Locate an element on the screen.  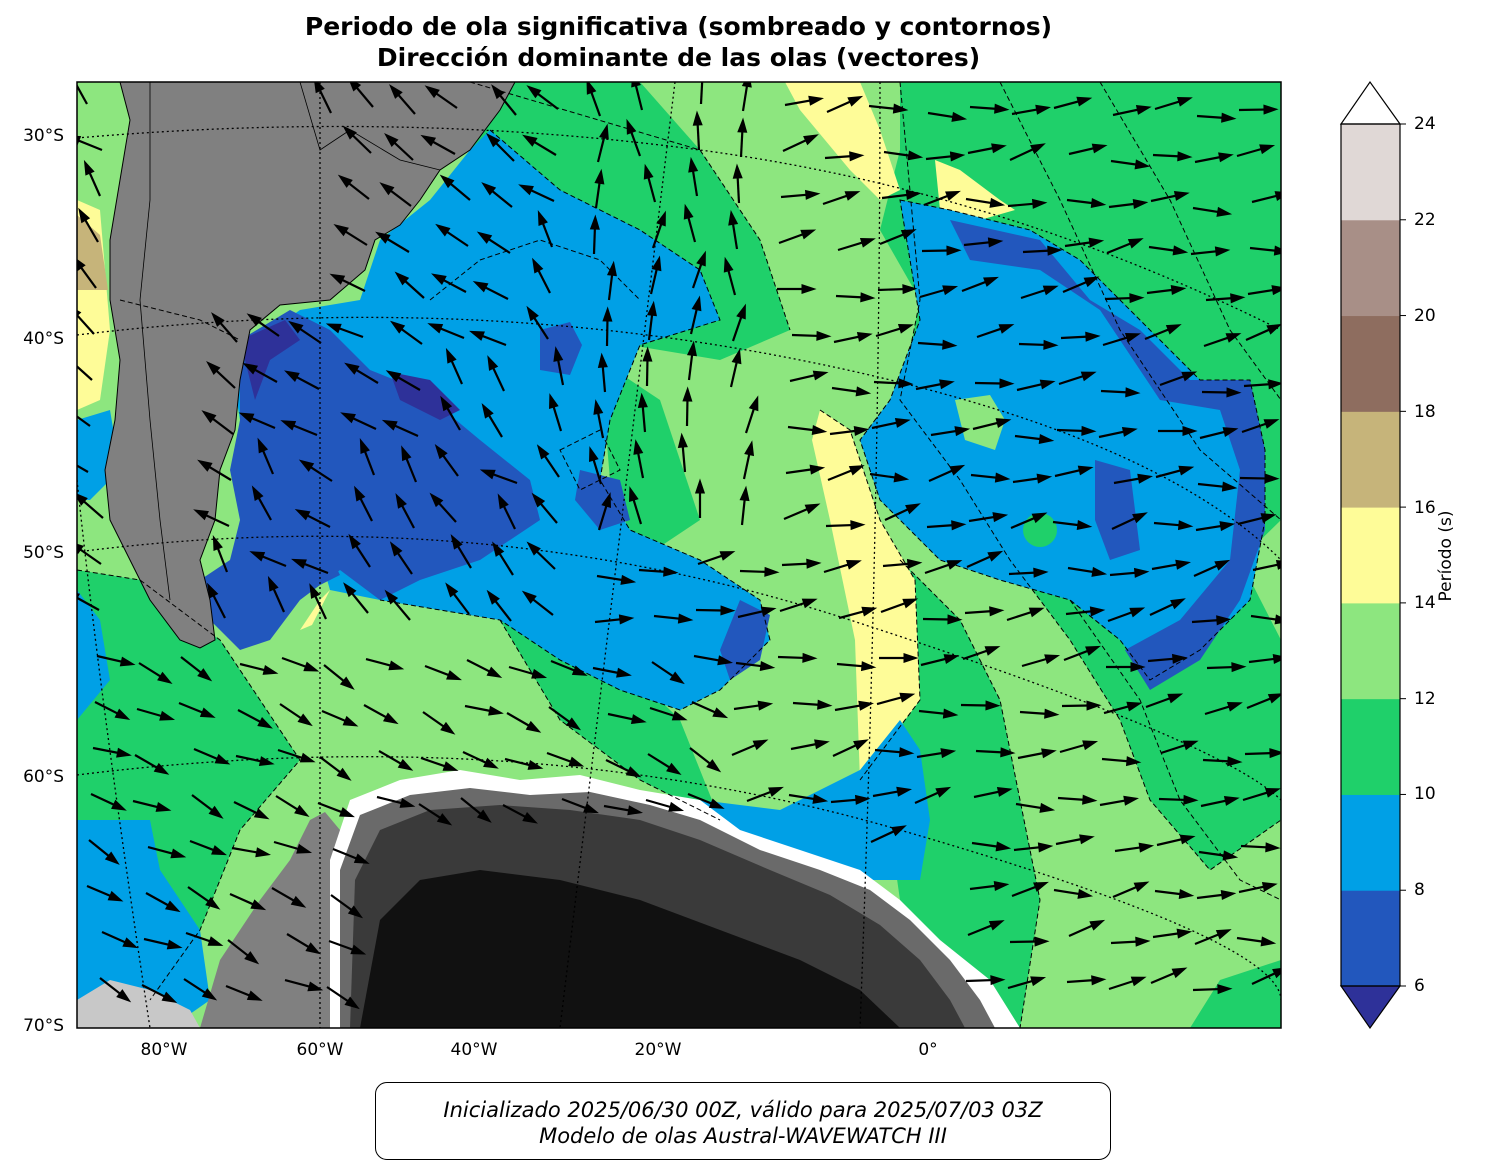
band-below-6-patagonia is located at coordinates (270, 360).